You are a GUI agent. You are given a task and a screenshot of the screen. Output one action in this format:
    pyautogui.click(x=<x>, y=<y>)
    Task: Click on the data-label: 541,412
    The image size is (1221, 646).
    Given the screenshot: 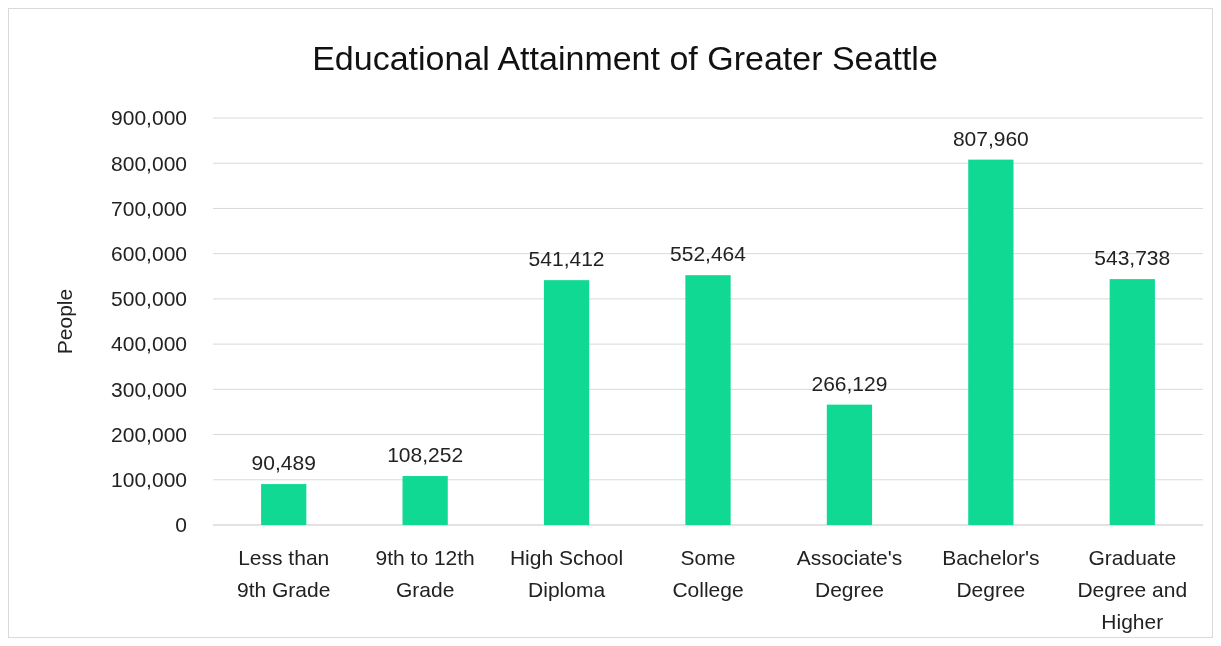 What is the action you would take?
    pyautogui.click(x=566, y=259)
    